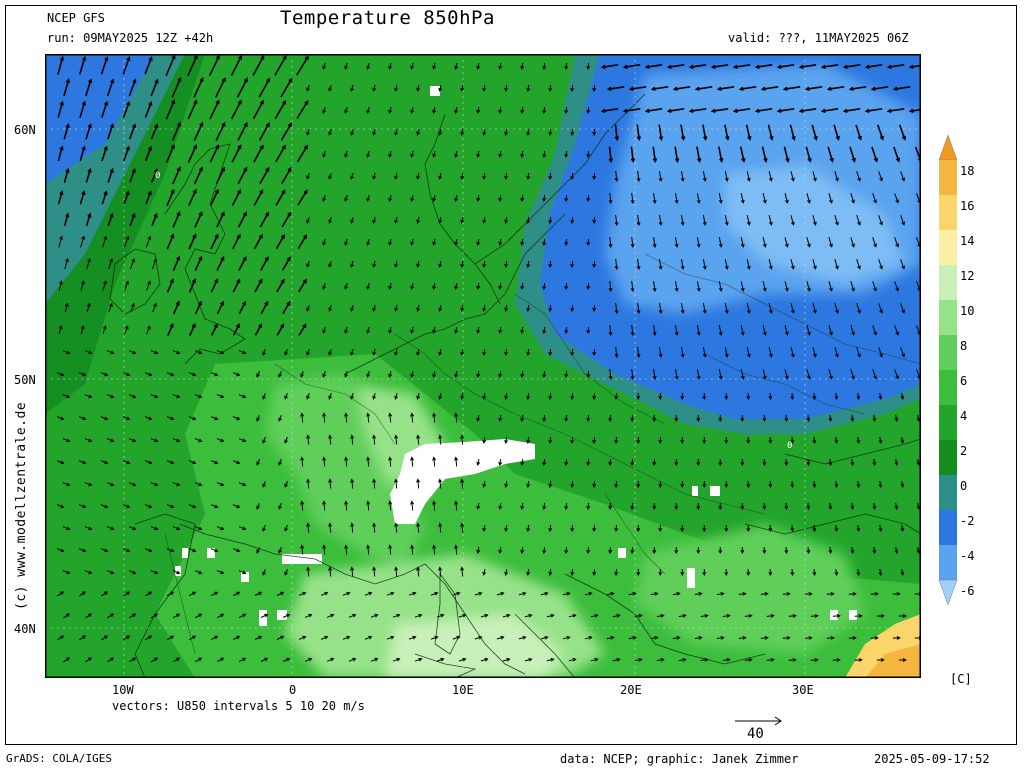 This screenshot has height=768, width=1024. I want to click on run-info: run: 09MAY2025 12Z +42h, so click(130, 38).